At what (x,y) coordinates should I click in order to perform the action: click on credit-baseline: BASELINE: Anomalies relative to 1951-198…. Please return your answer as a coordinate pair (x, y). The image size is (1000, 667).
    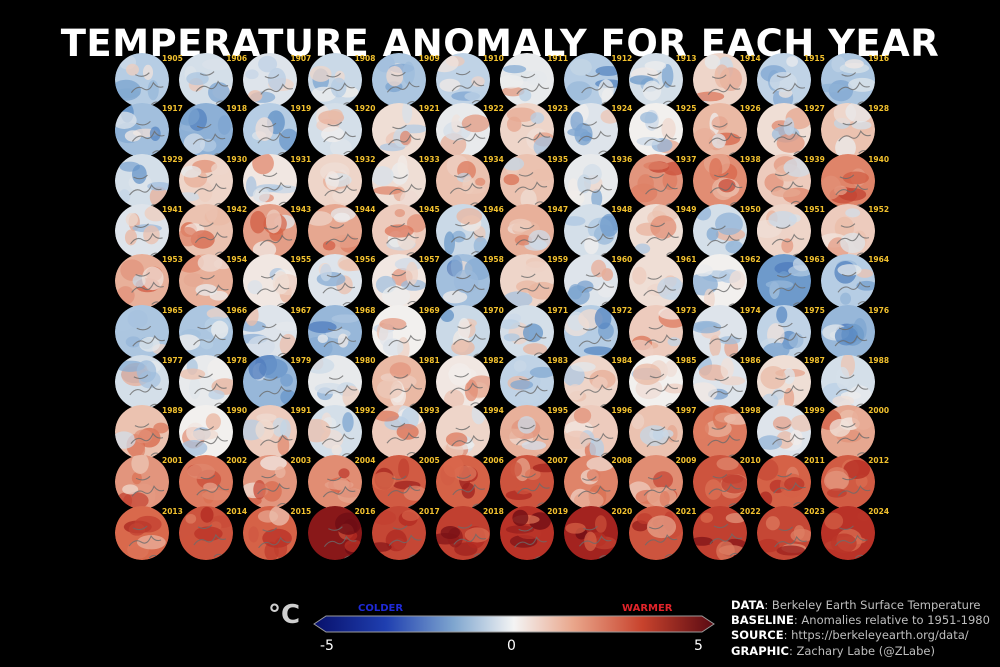
    Looking at the image, I should click on (860, 620).